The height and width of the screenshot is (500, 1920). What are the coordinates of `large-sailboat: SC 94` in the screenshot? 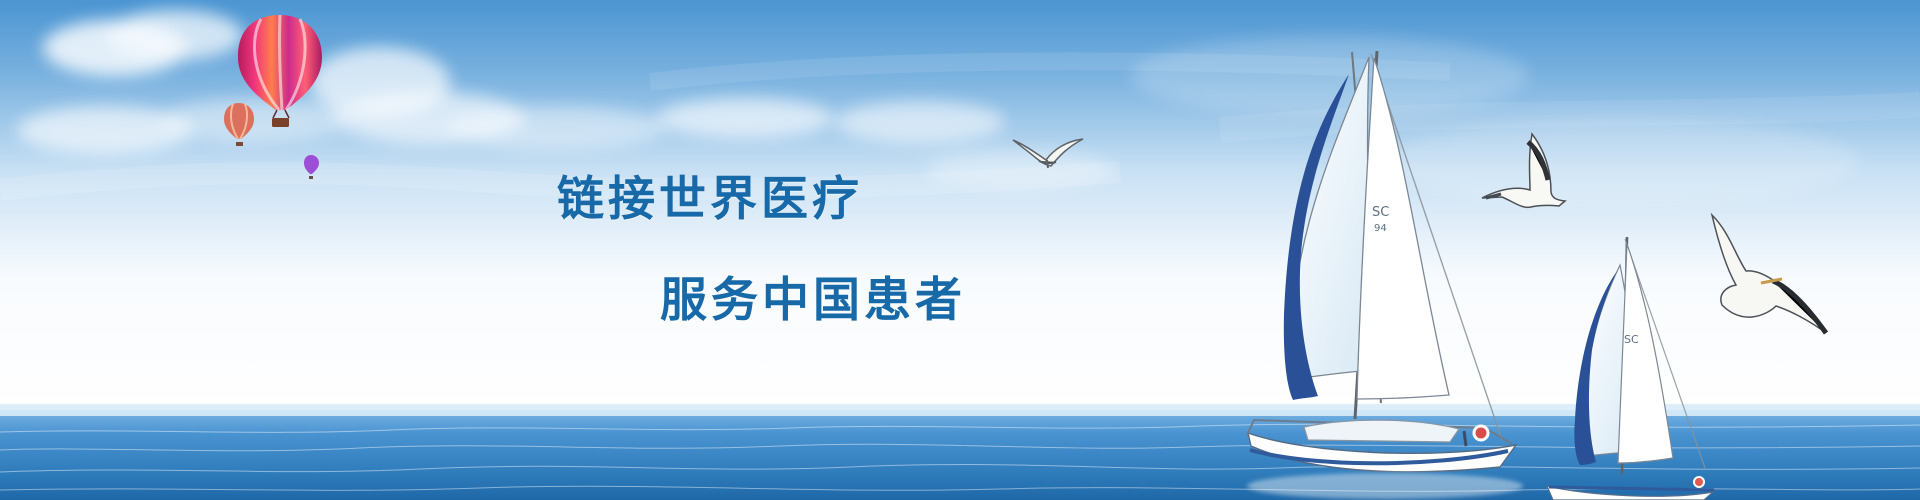 It's located at (1384, 274).